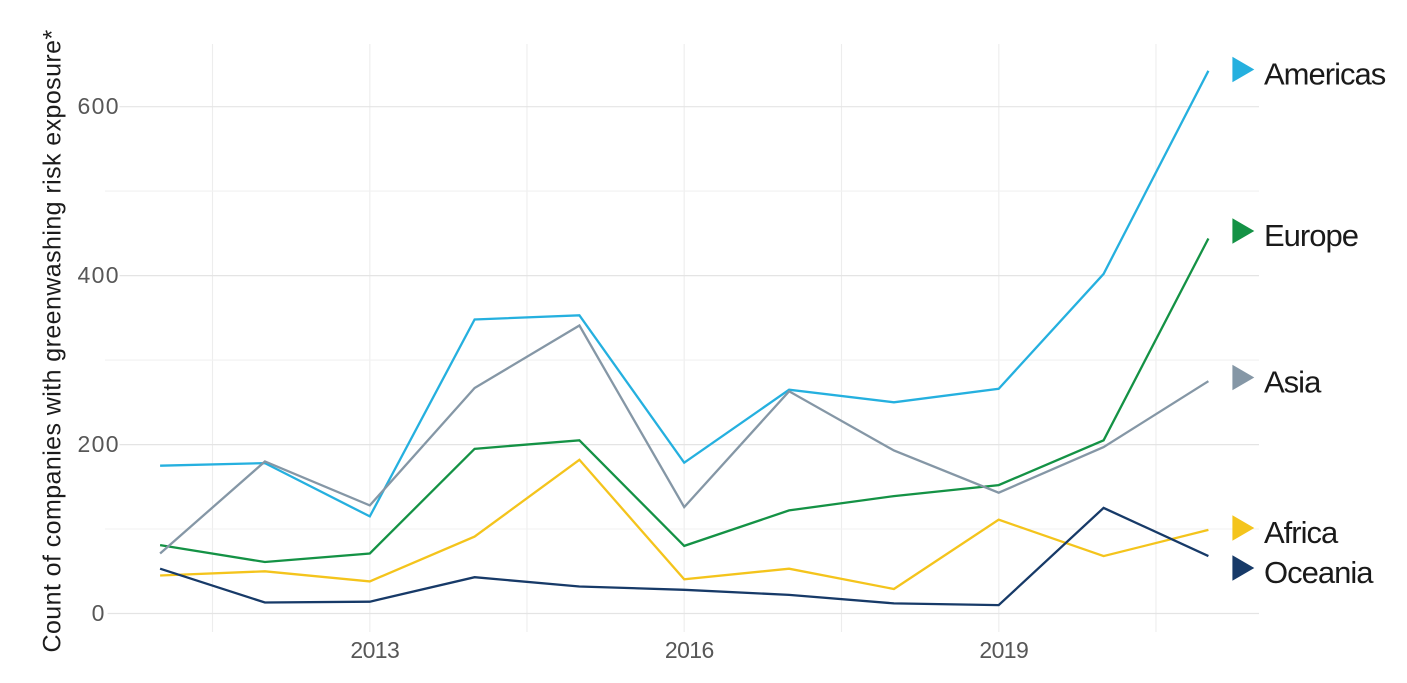 The height and width of the screenshot is (683, 1407). What do you see at coordinates (1003, 650) in the screenshot?
I see `svg-text: 2019` at bounding box center [1003, 650].